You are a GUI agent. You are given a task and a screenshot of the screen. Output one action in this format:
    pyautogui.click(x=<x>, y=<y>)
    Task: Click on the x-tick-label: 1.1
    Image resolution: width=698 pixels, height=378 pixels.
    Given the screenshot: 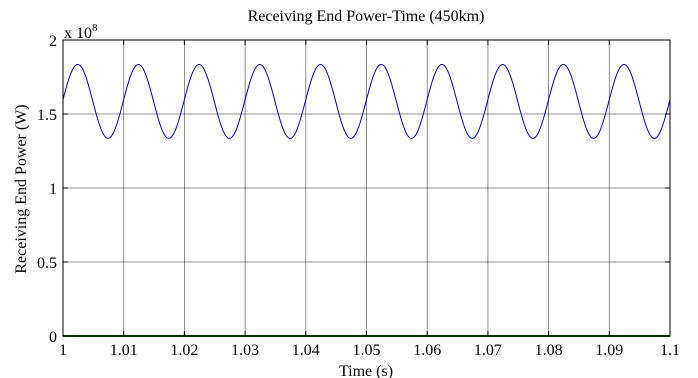 What is the action you would take?
    pyautogui.click(x=670, y=350)
    